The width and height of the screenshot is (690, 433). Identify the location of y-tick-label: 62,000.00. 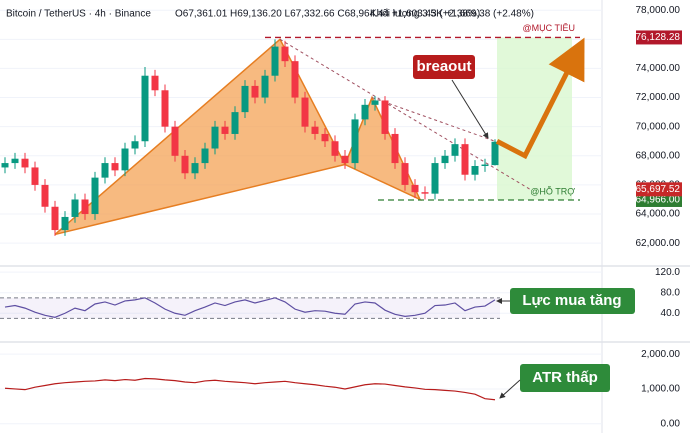
(658, 243).